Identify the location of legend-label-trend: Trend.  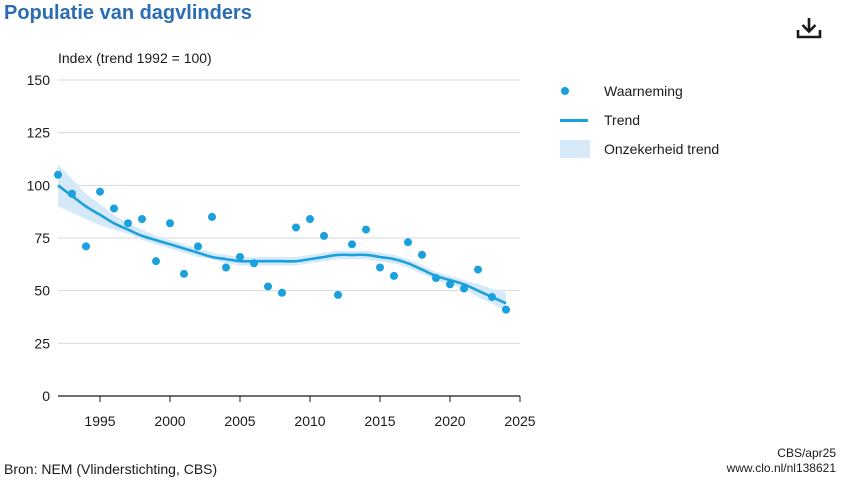
(622, 119).